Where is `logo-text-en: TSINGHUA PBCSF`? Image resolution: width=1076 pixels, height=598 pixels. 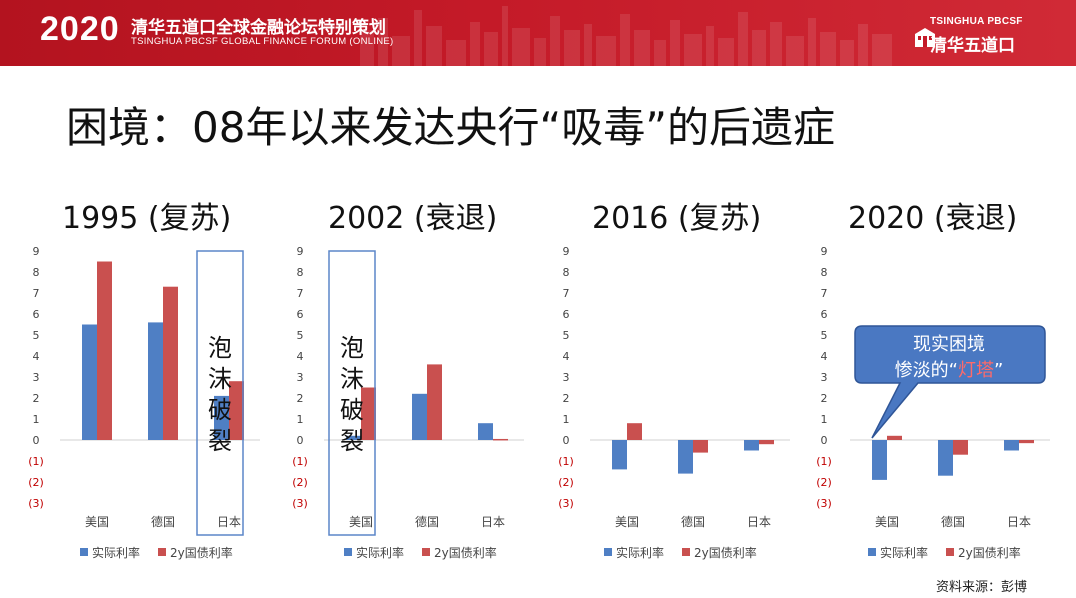
logo-text-en: TSINGHUA PBCSF is located at coordinates (976, 21).